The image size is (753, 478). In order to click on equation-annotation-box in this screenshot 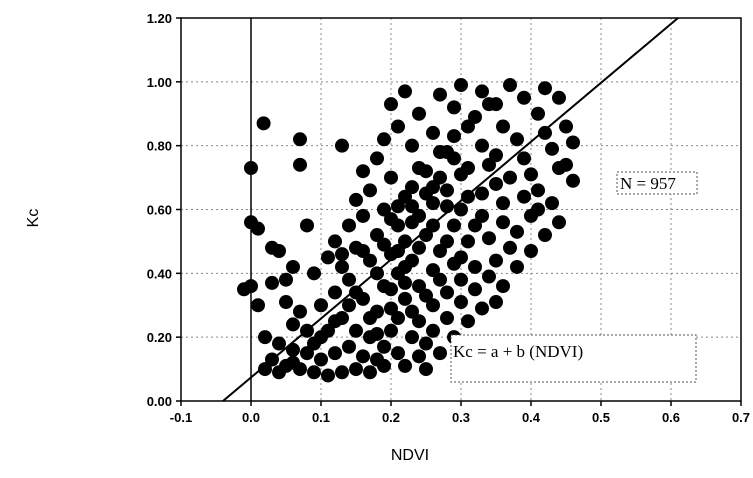, I will do `click(573, 358)`.